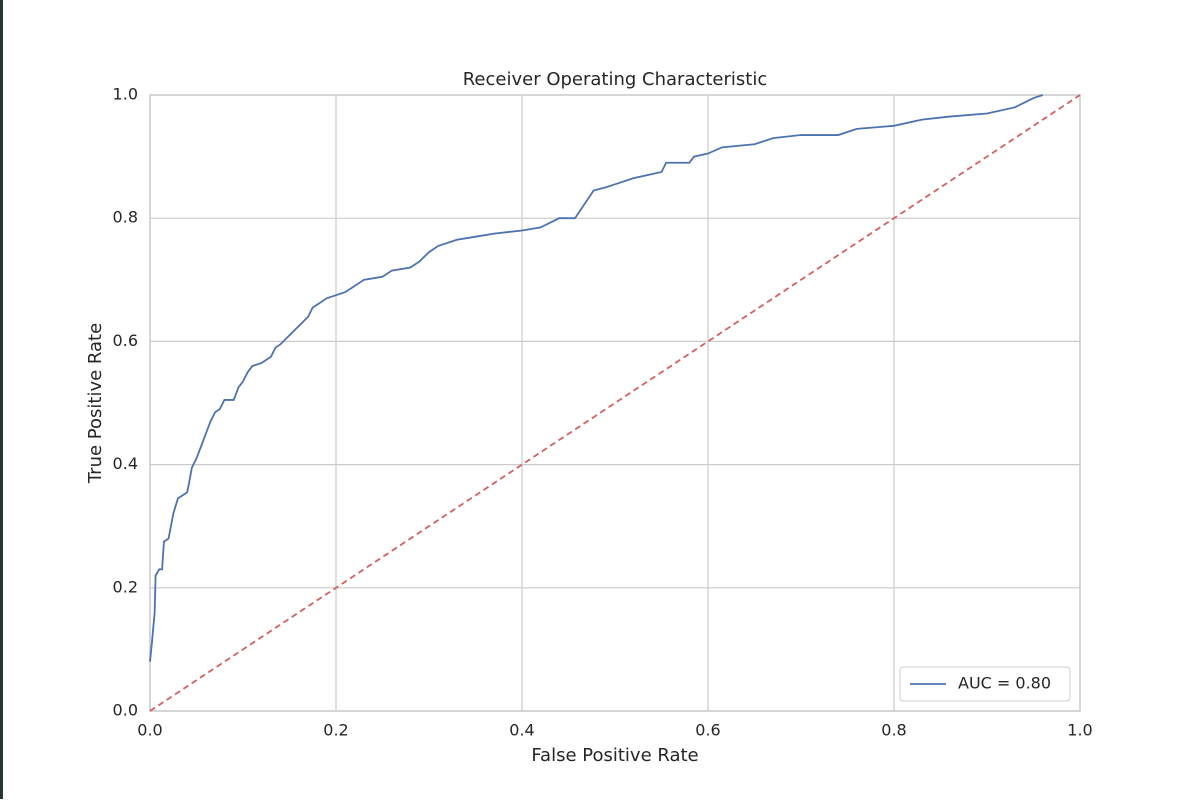 This screenshot has height=803, width=1201. I want to click on y-tick-label: 0.8, so click(125, 217).